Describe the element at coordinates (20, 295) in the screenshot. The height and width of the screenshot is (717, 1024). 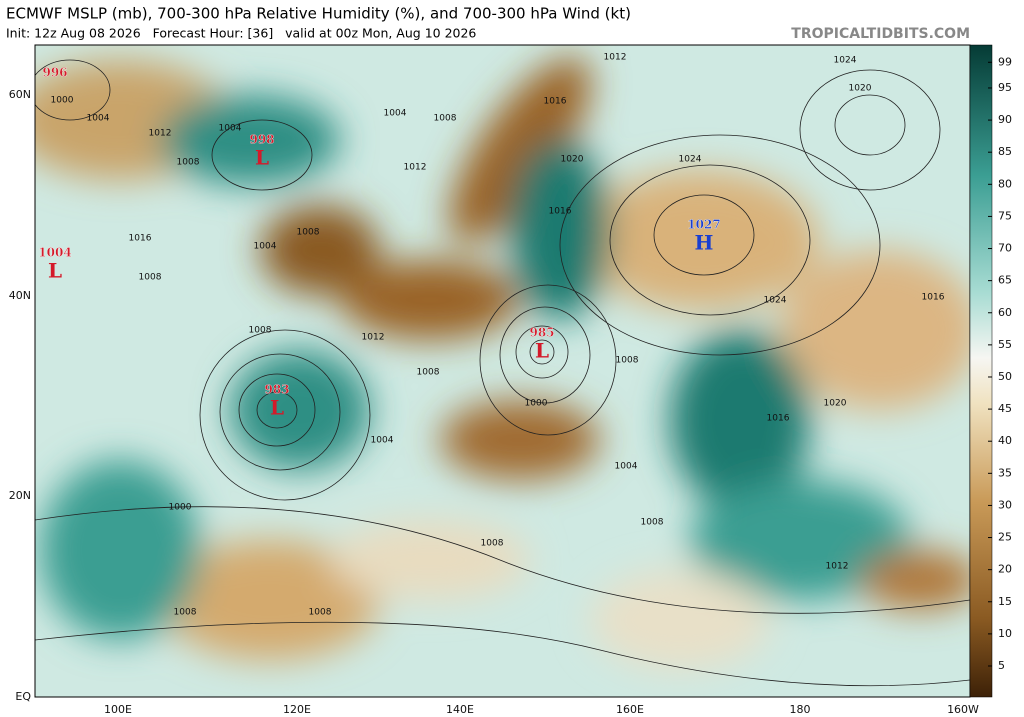
I see `lat-label: 40N` at that location.